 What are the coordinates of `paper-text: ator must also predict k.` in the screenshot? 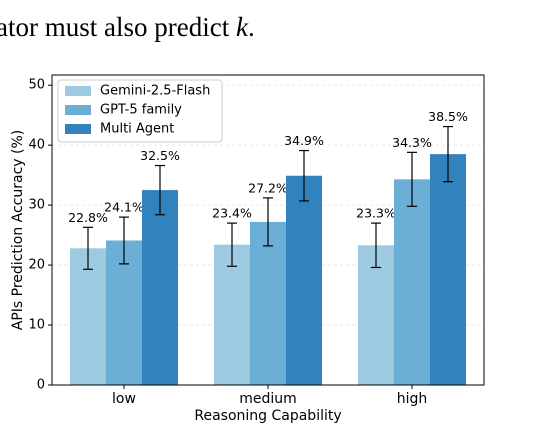 It's located at (127, 27).